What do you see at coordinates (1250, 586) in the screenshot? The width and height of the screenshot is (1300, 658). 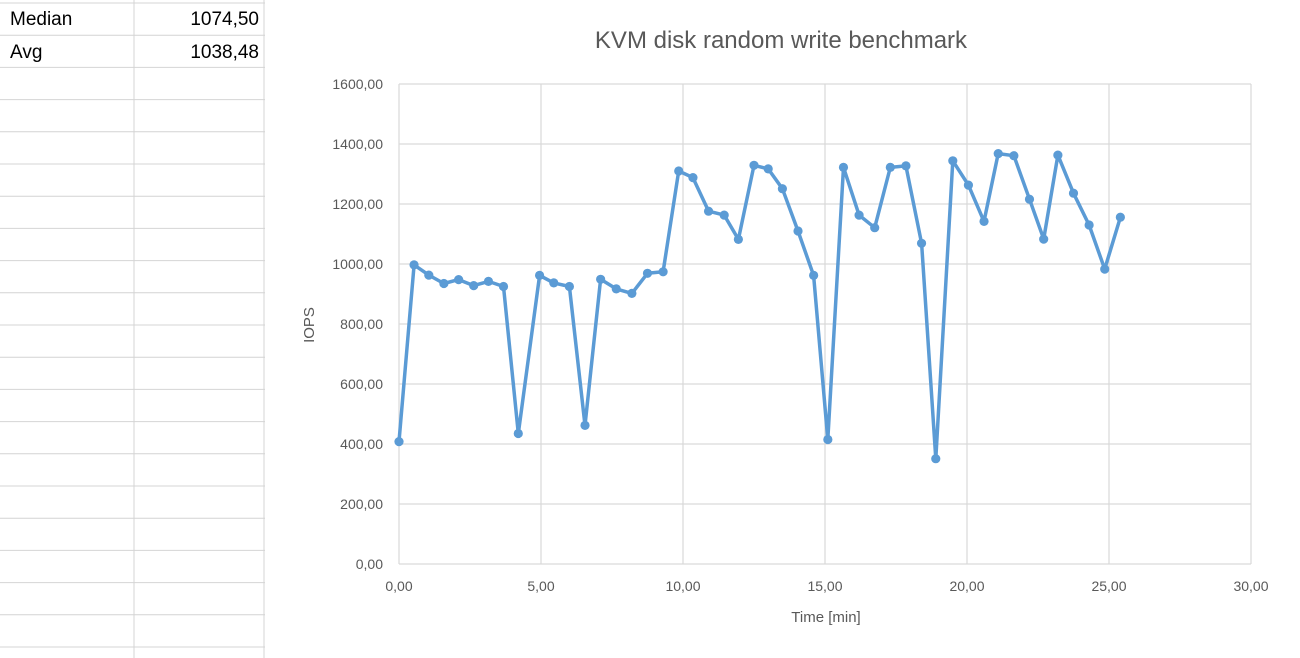 I see `x-tick-label: 30,00` at bounding box center [1250, 586].